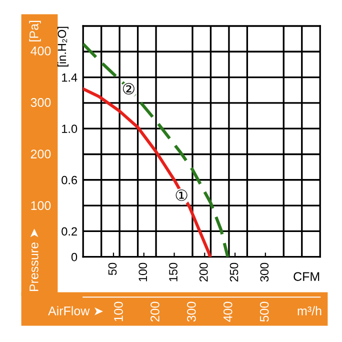 Image resolution: width=342 pixels, height=342 pixels. I want to click on y-tick-label: 1.4, so click(70, 77).